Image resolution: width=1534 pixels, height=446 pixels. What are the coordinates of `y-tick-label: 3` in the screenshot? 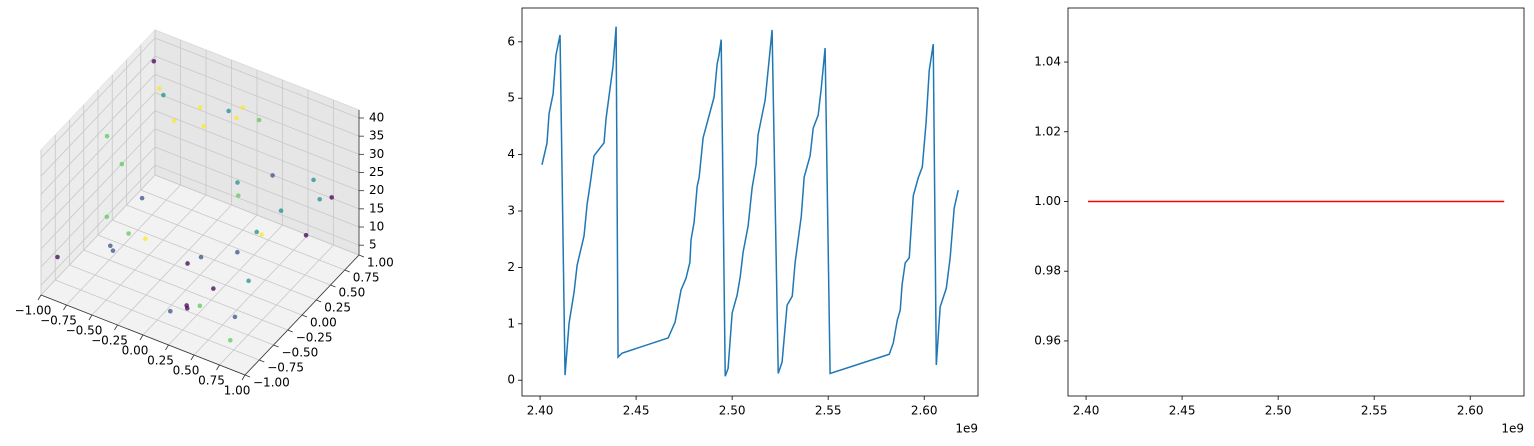 It's located at (511, 211).